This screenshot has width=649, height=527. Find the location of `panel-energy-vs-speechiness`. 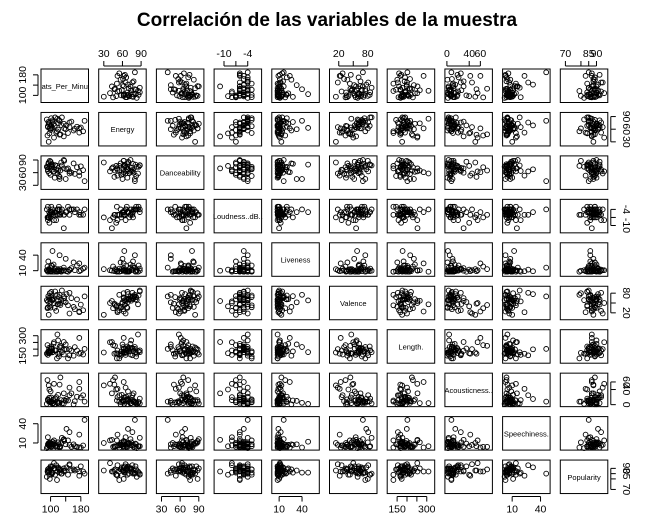

panel-energy-vs-speechiness is located at coordinates (526, 129).